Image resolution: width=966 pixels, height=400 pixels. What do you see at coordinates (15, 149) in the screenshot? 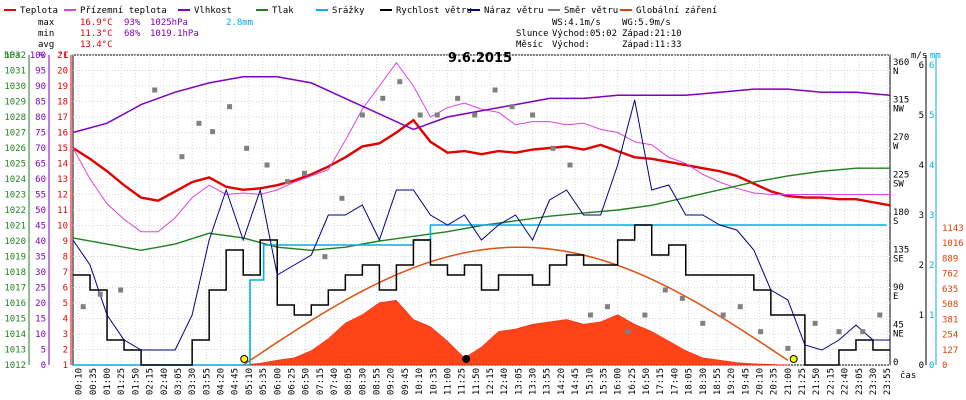
I see `hpa-tick-label: 1026` at bounding box center [15, 149].